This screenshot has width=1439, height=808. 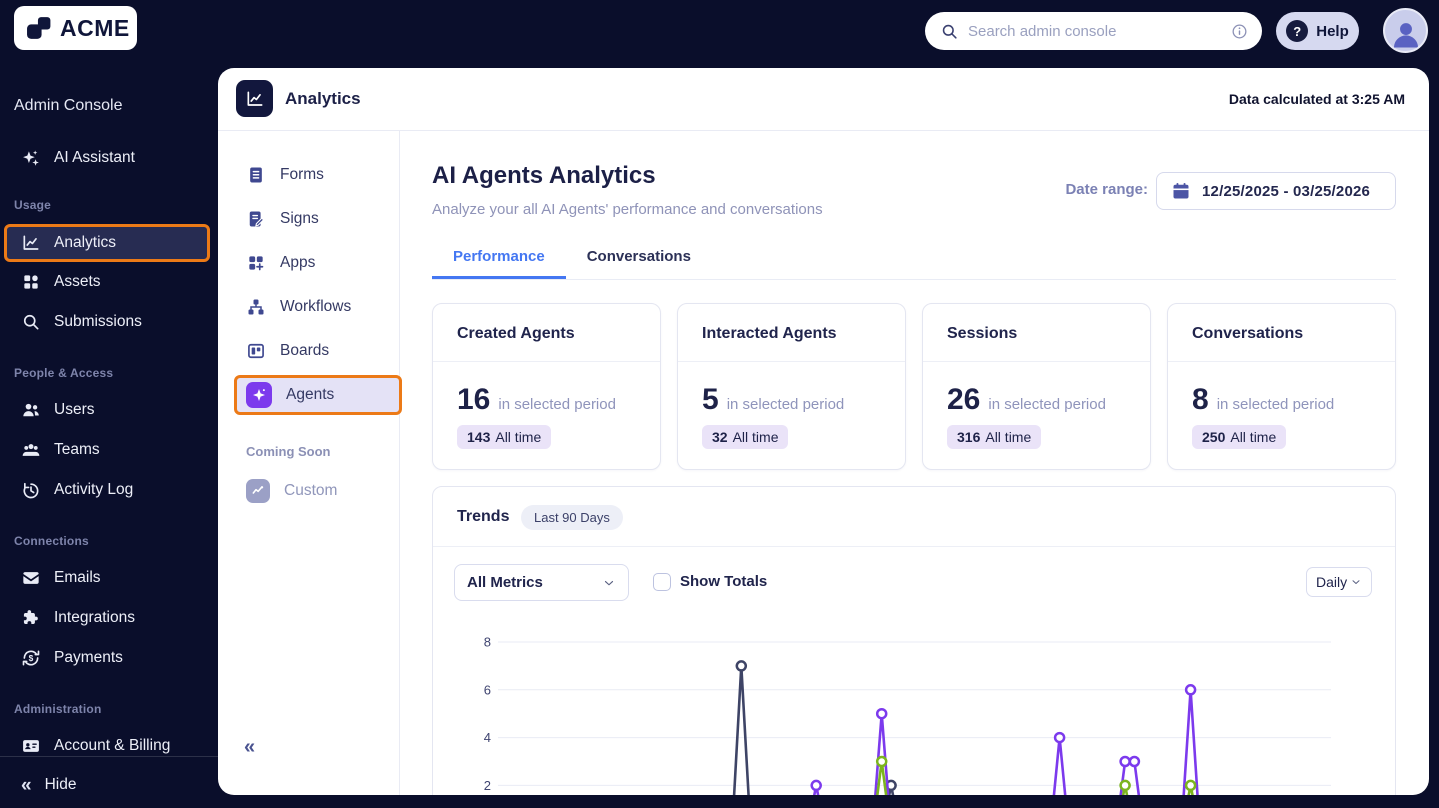 What do you see at coordinates (1181, 191) in the screenshot?
I see `calendar-icon` at bounding box center [1181, 191].